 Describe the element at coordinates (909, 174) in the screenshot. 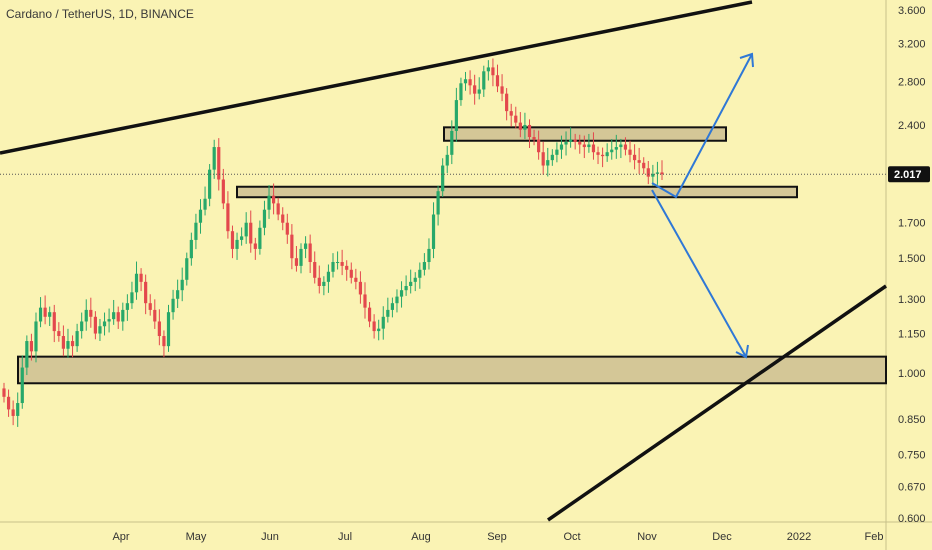

I see `last-price-tag` at that location.